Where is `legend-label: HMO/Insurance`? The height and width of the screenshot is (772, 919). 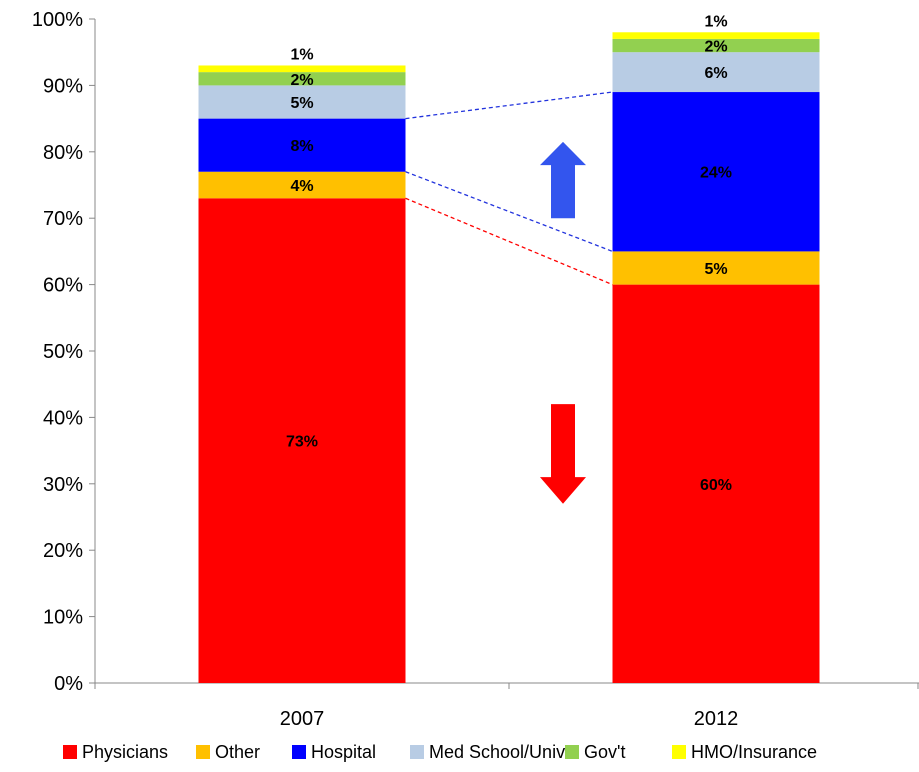 legend-label: HMO/Insurance is located at coordinates (754, 752).